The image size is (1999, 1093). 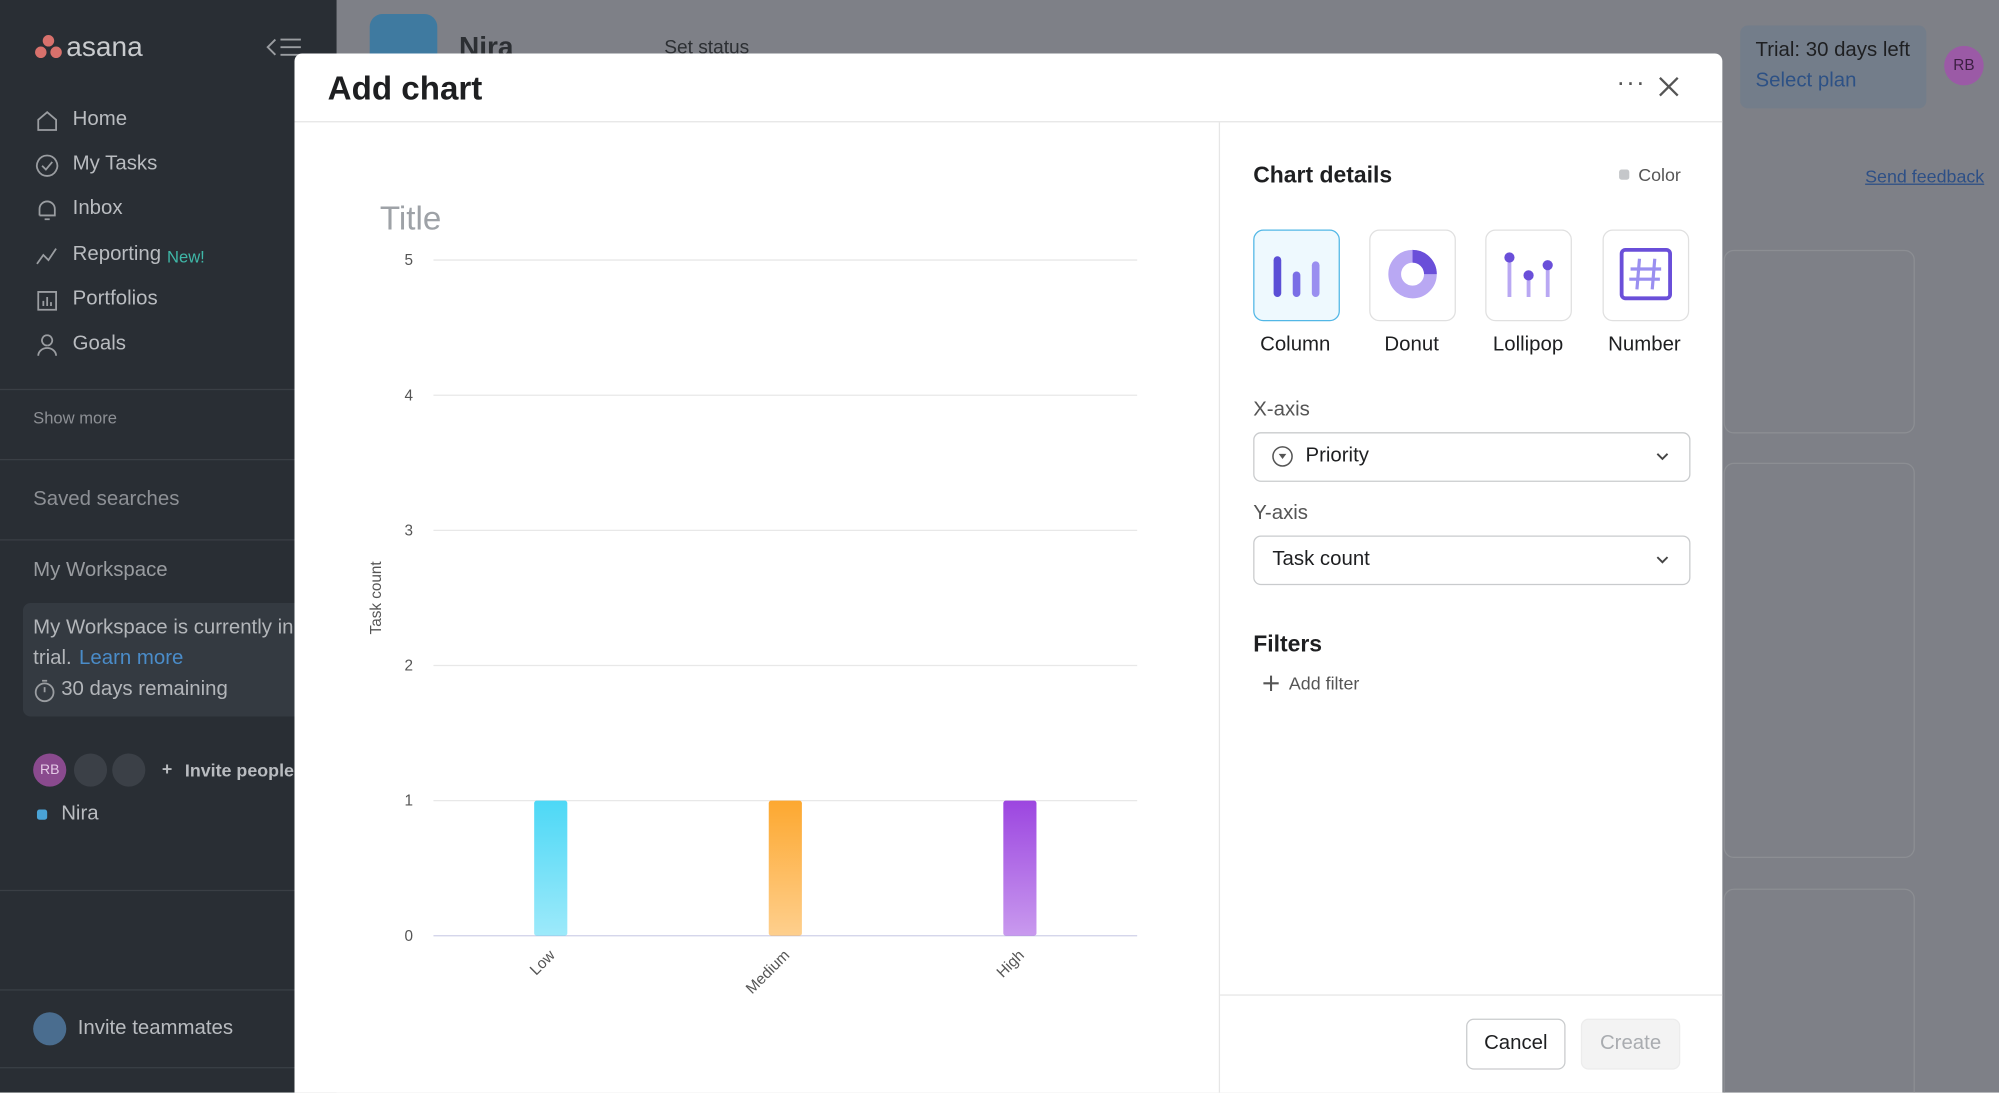 I want to click on x-tick-label: Medium, so click(x=768, y=972).